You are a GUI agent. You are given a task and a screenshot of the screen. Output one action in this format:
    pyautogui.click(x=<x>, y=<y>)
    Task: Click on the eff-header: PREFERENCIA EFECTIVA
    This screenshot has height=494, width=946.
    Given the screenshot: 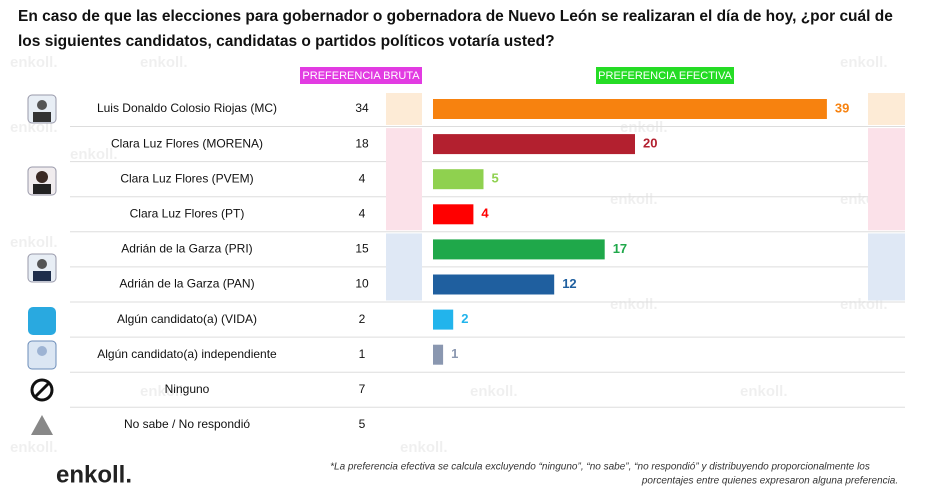 What is the action you would take?
    pyautogui.click(x=665, y=76)
    